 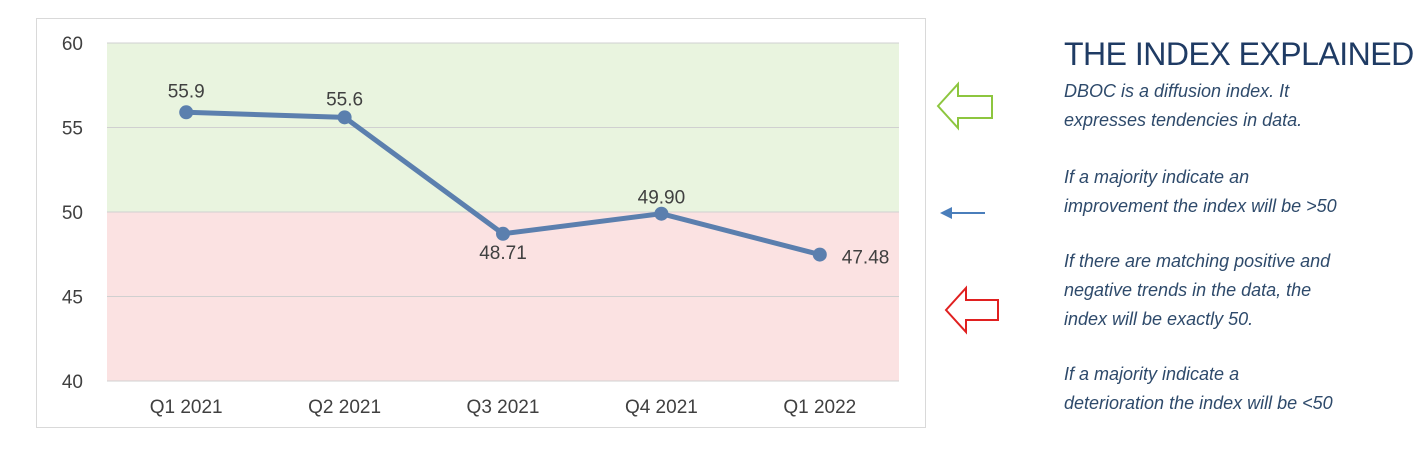 What do you see at coordinates (1239, 54) in the screenshot?
I see `explainer-title: THE INDEX EXPLAINED` at bounding box center [1239, 54].